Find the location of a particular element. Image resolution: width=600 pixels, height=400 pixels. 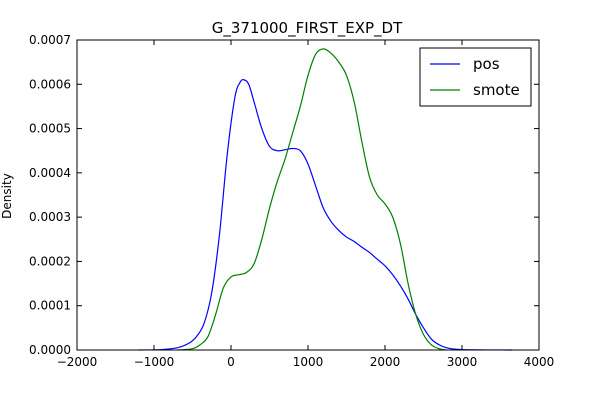

y-tick-label: 0.0006 is located at coordinates (50, 84).